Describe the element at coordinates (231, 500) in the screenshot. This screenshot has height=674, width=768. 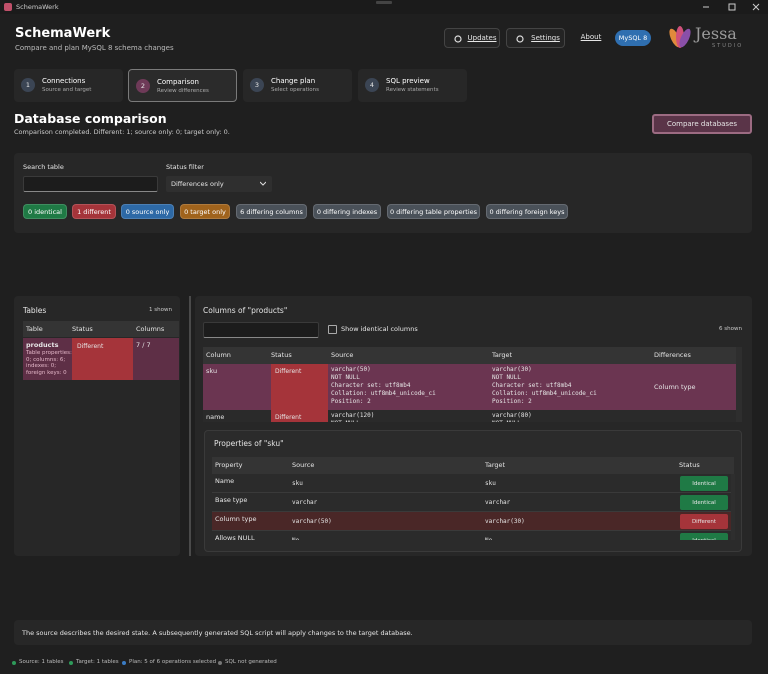
I see `property-name: Base type` at that location.